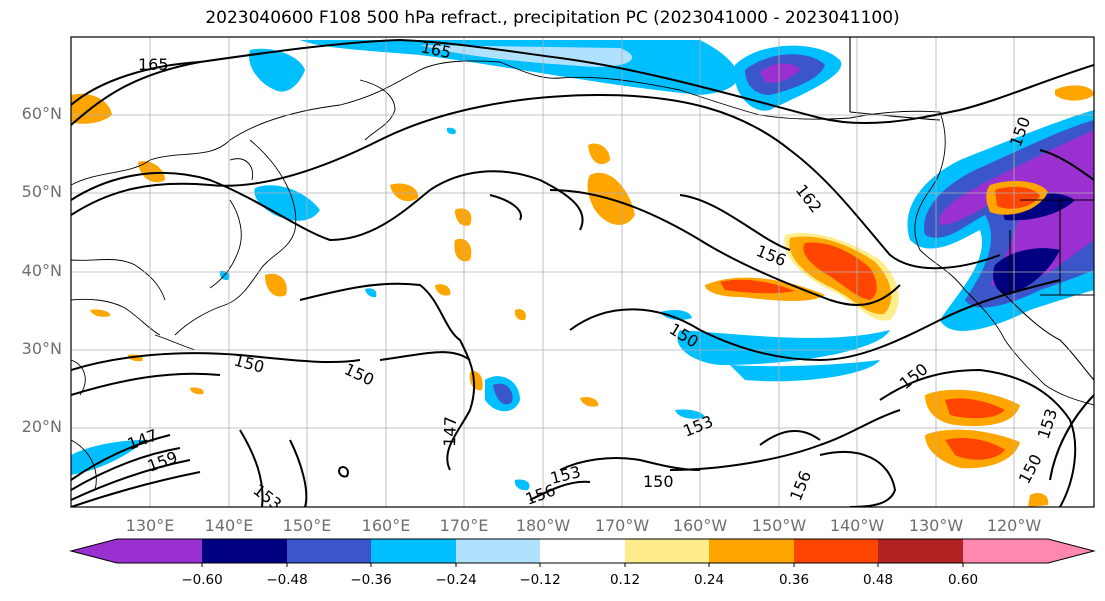 The image size is (1105, 601). Describe the element at coordinates (41, 348) in the screenshot. I see `lat-label: 30°N` at that location.